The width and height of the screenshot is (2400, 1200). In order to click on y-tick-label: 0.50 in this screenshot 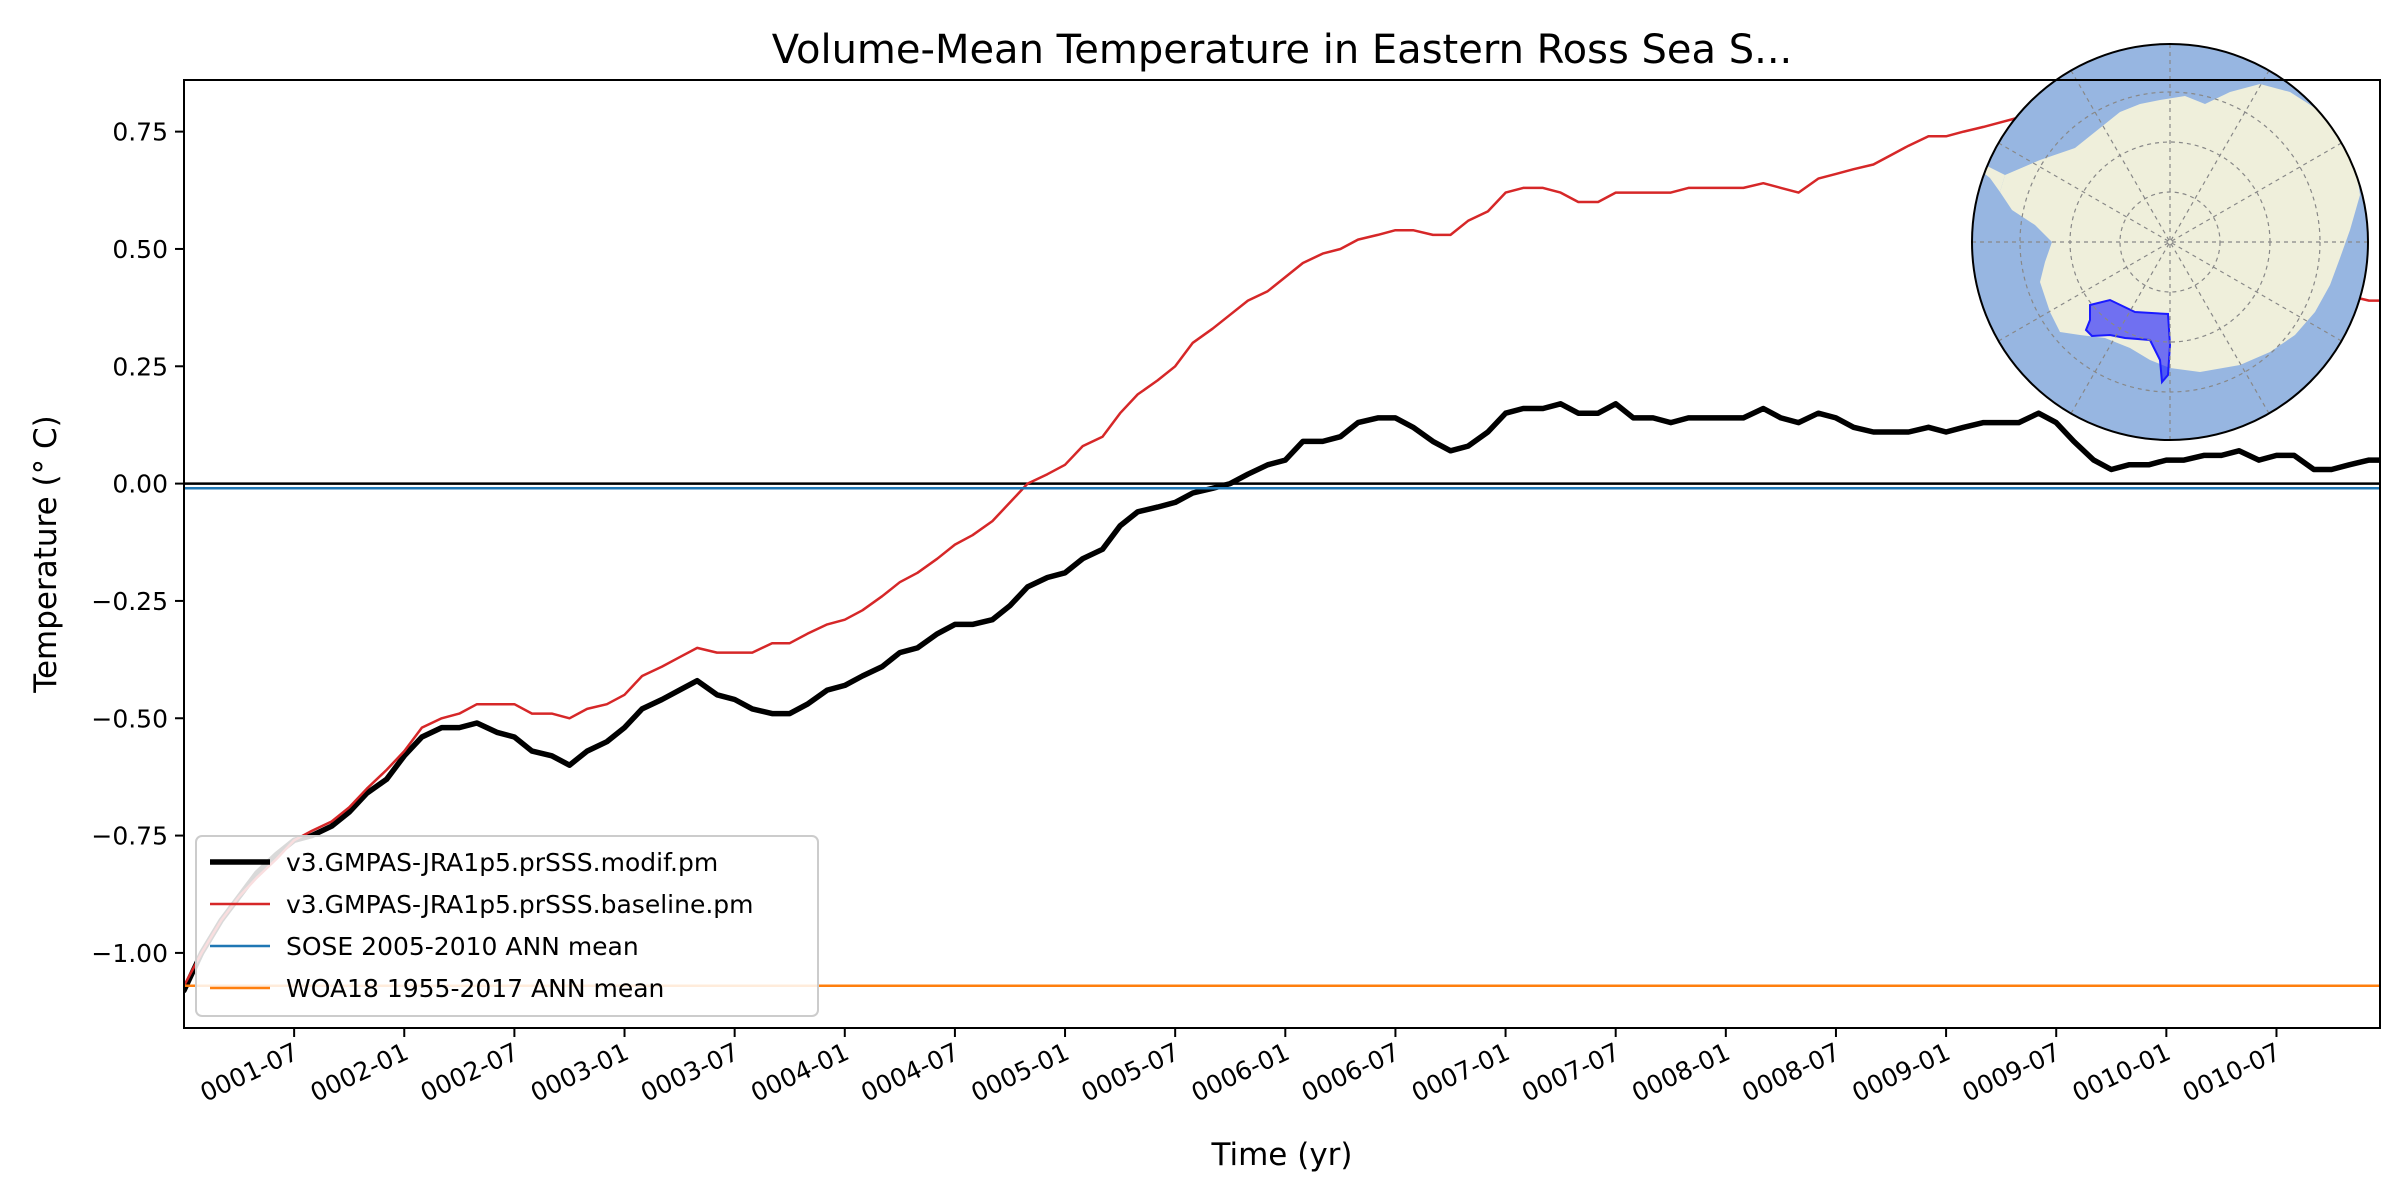, I will do `click(140, 249)`.